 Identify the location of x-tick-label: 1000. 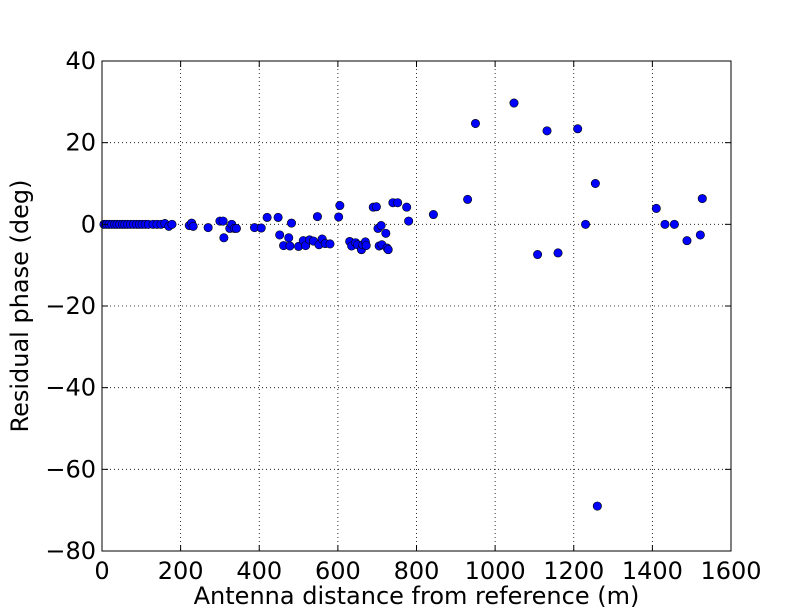
(495, 571).